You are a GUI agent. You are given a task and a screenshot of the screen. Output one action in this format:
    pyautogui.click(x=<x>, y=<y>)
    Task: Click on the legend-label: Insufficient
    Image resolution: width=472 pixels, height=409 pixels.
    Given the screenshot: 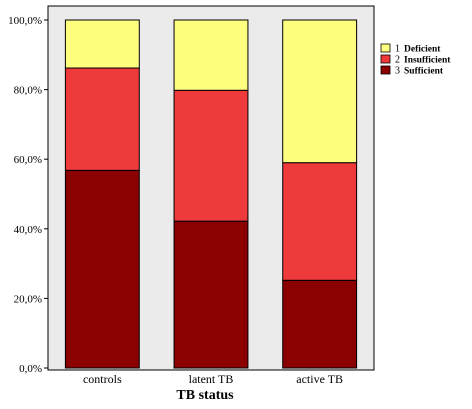 What is the action you would take?
    pyautogui.click(x=427, y=61)
    